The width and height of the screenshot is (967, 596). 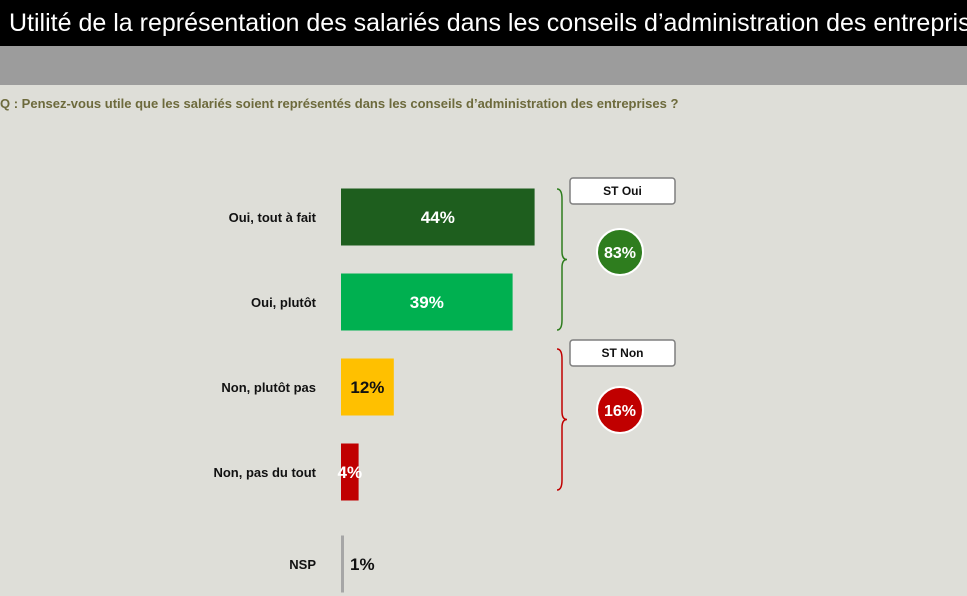 What do you see at coordinates (284, 302) in the screenshot?
I see `category-label: Oui, plutôt` at bounding box center [284, 302].